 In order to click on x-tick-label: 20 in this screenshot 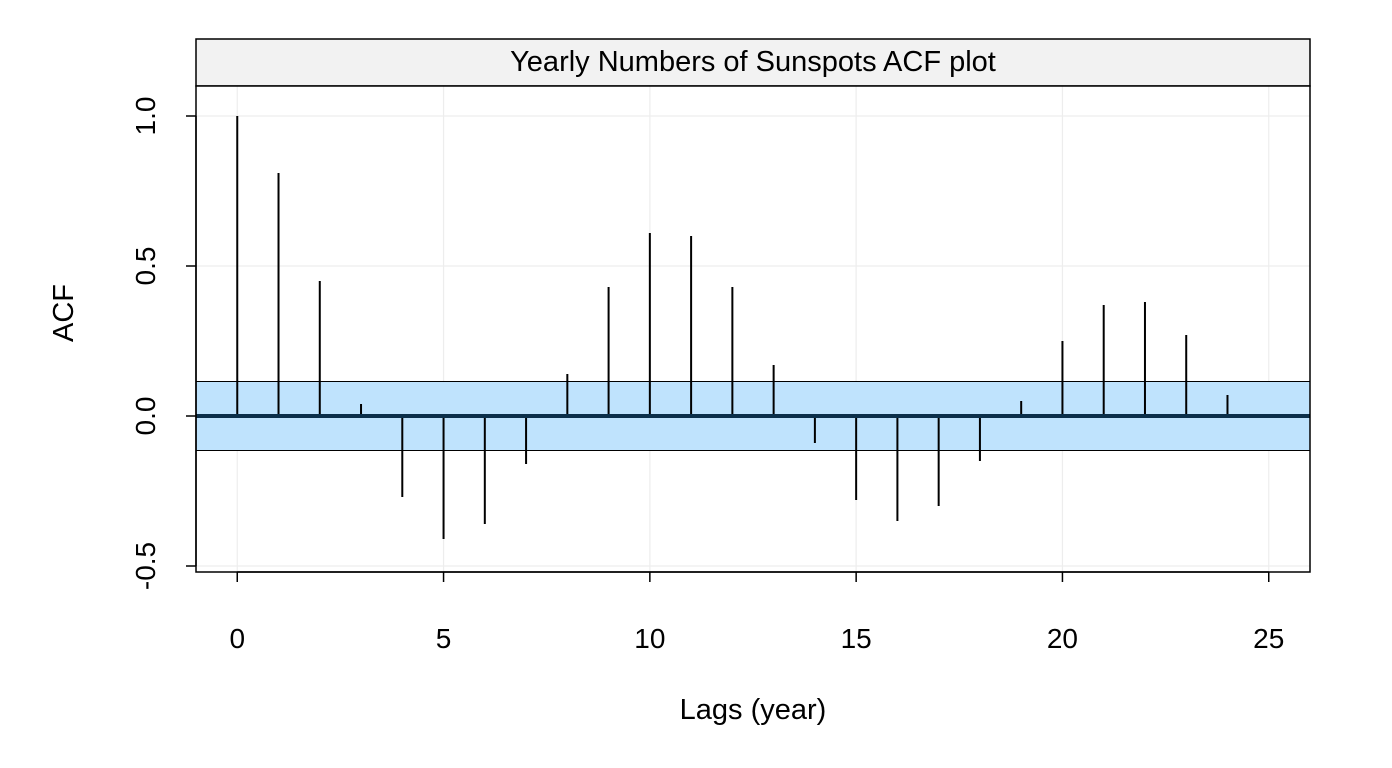, I will do `click(1062, 638)`.